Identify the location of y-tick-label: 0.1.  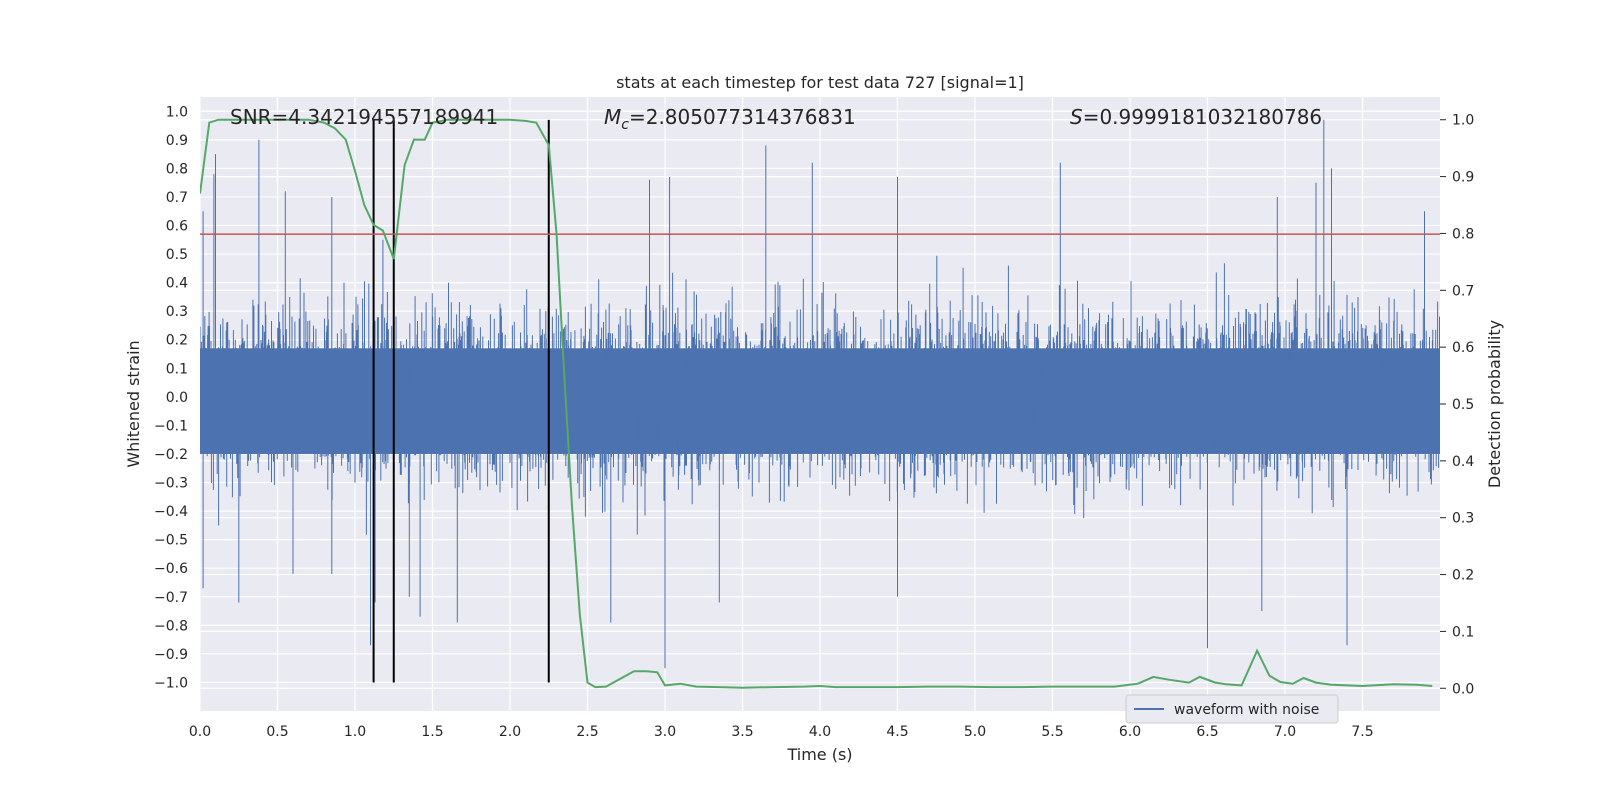
(177, 369).